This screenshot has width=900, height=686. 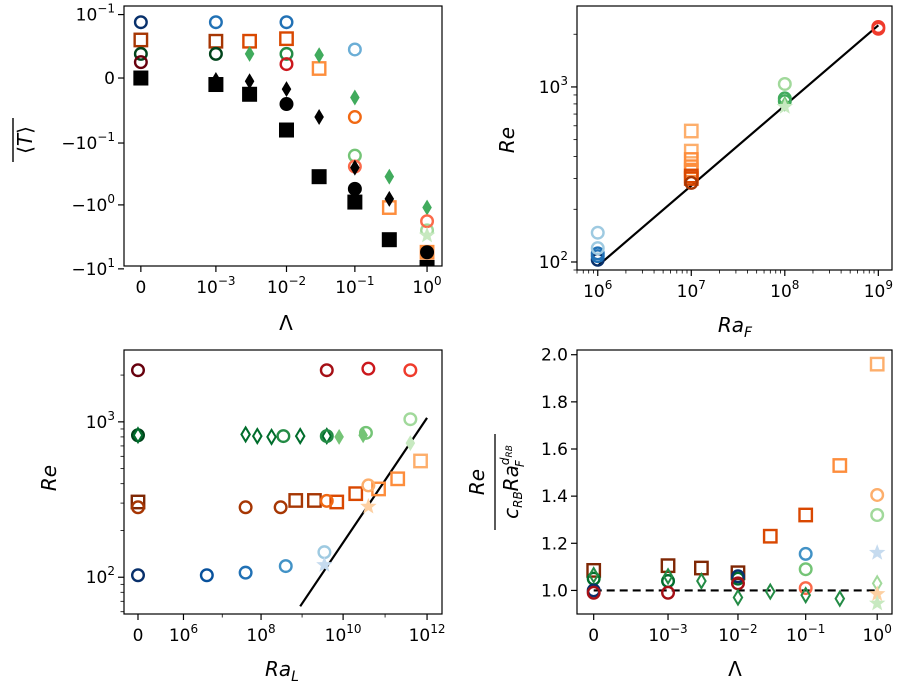 I want to click on top-left-xlabel: Λ, so click(x=286, y=323).